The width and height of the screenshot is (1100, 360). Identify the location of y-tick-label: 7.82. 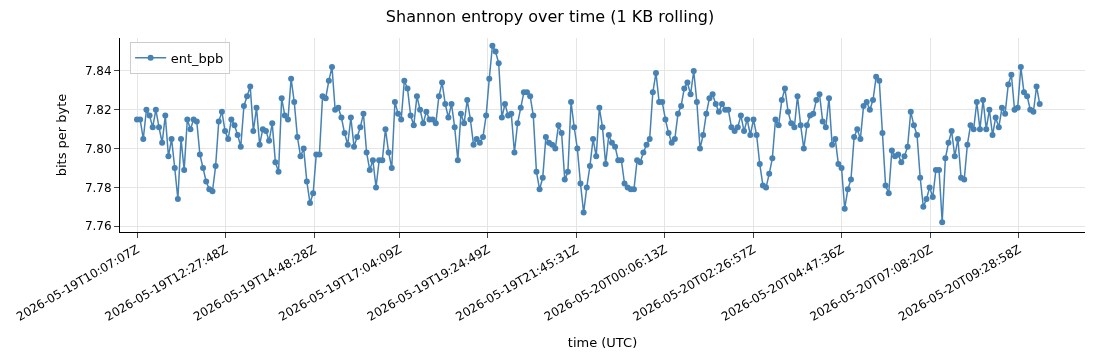
(98, 109).